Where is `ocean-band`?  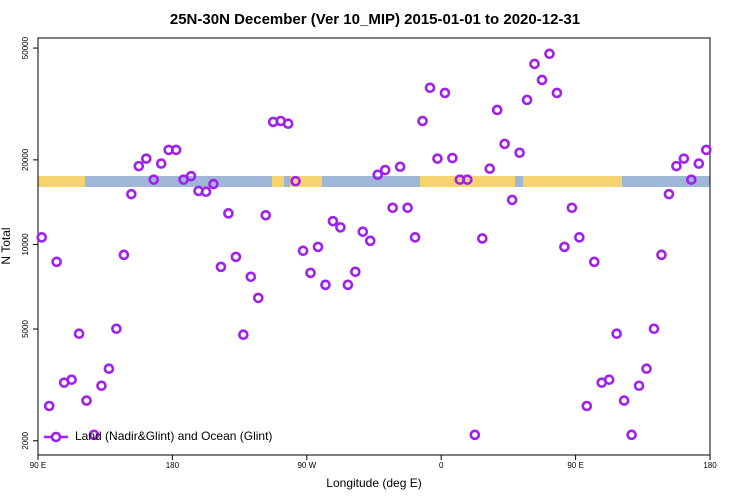 ocean-band is located at coordinates (374, 181).